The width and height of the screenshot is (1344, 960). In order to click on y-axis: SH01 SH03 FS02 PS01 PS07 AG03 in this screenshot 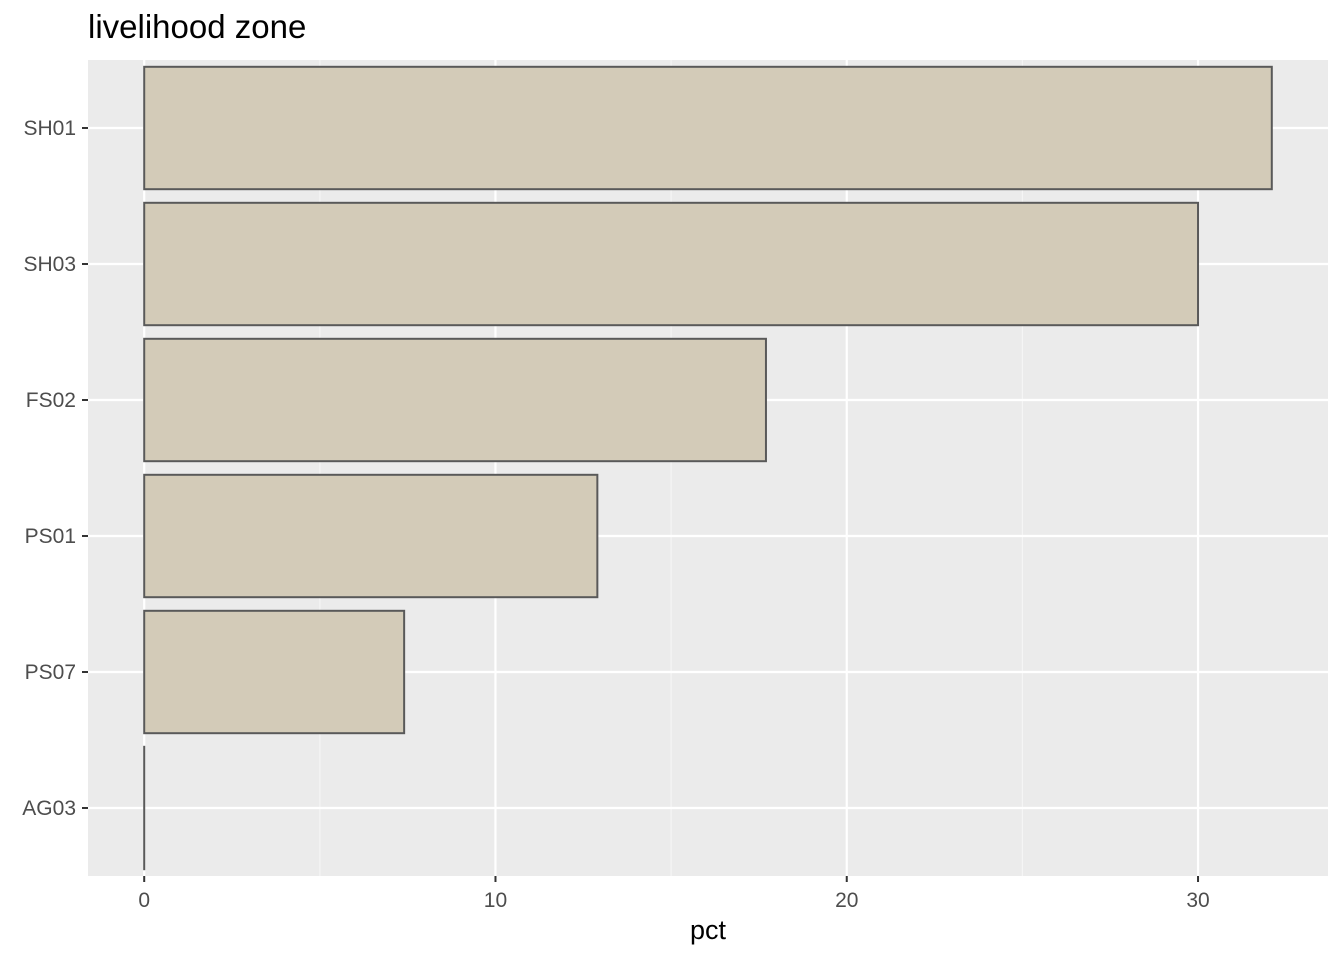, I will do `click(55, 468)`.